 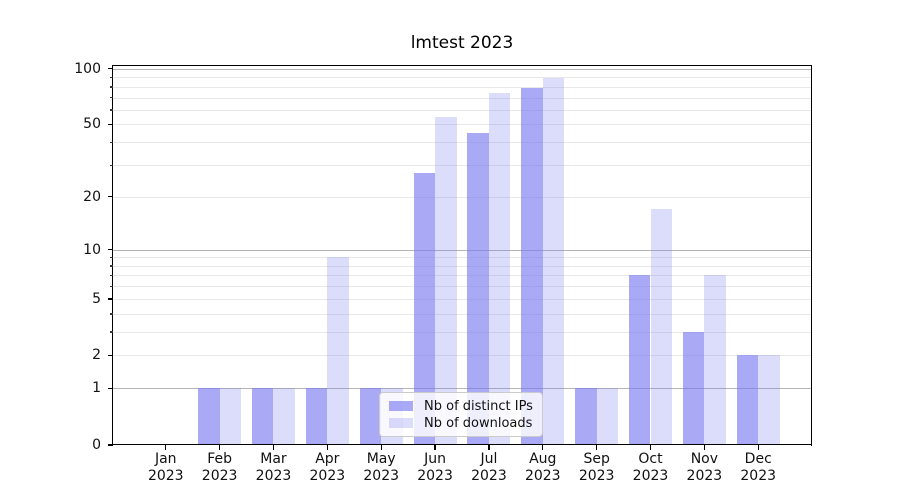 What do you see at coordinates (478, 406) in the screenshot?
I see `legend-label-distinct-ips: Nb of distinct IPs` at bounding box center [478, 406].